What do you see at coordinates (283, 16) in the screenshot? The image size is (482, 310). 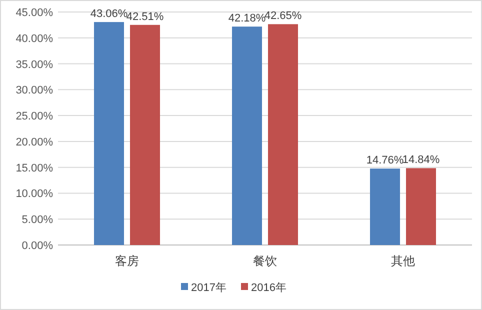 I see `data-label: 42.65%` at bounding box center [283, 16].